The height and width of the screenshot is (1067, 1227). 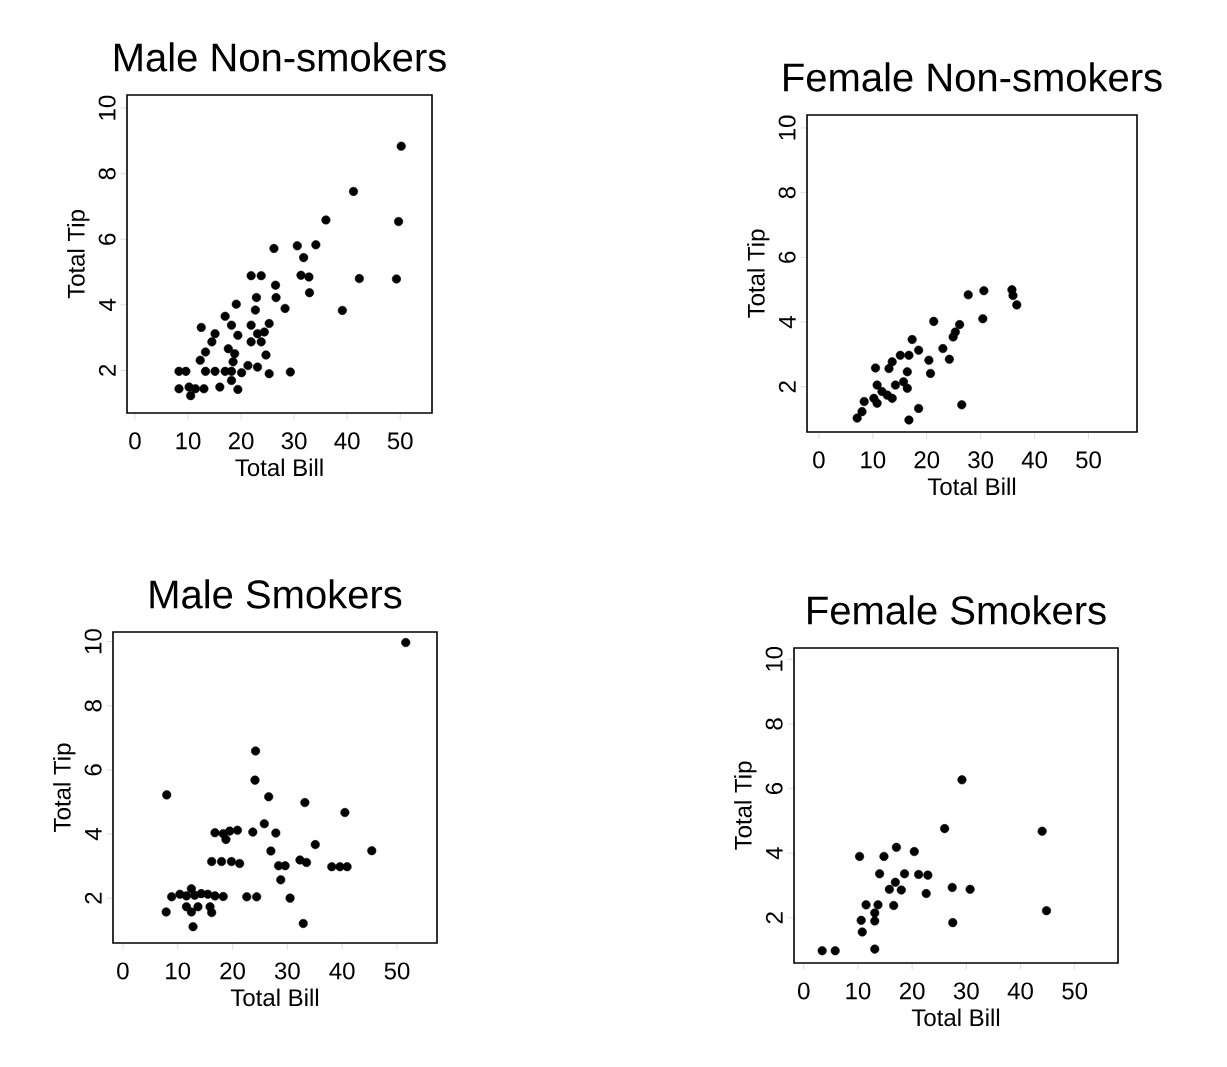 I want to click on x-tick-label: 40, so click(x=342, y=971).